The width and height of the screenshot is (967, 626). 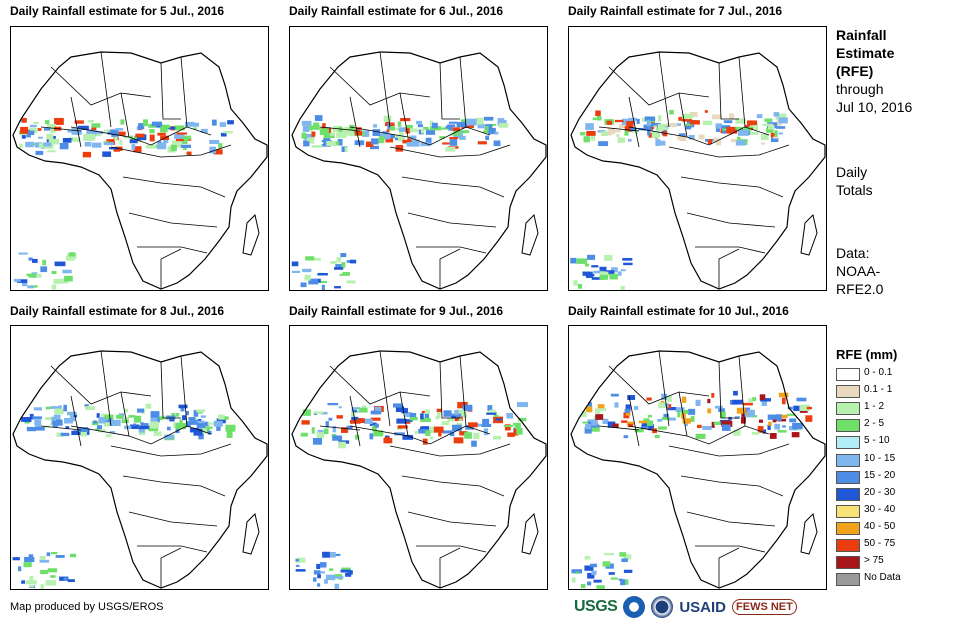 What do you see at coordinates (140, 170) in the screenshot?
I see `africa-coastline` at bounding box center [140, 170].